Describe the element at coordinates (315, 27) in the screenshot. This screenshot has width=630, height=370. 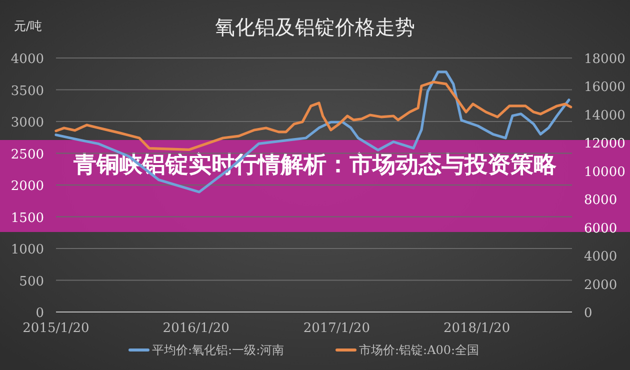
I see `chart-title: 氧化铝及铝锭价格走势` at that location.